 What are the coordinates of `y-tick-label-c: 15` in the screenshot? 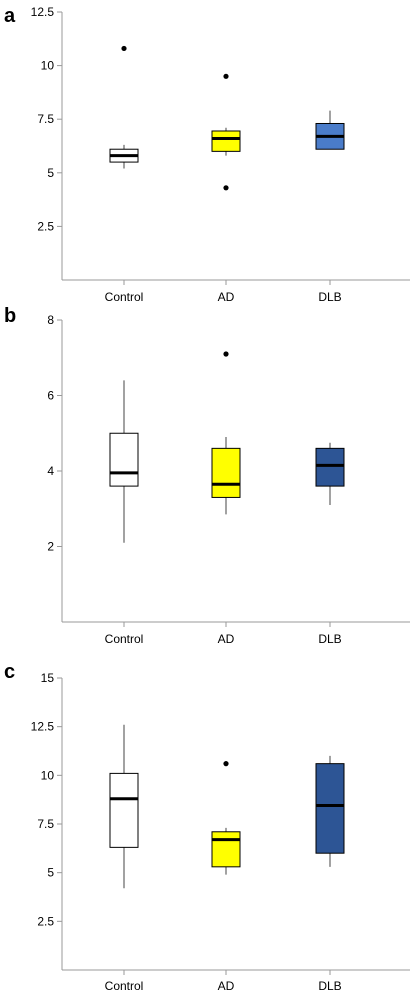 It's located at (48, 678).